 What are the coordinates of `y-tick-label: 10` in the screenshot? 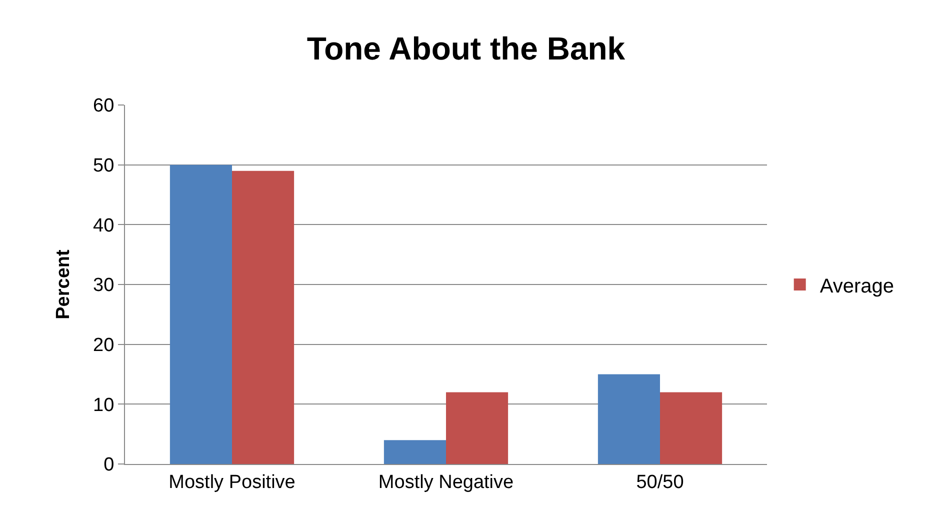 It's located at (103, 405).